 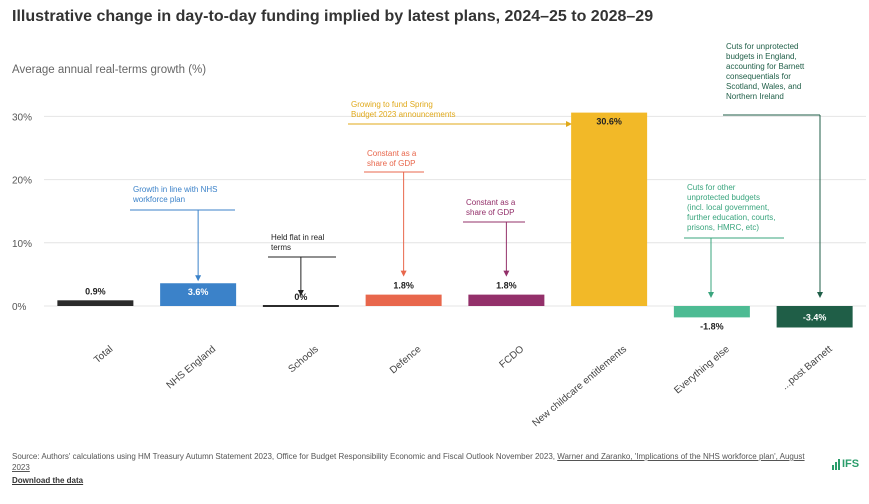 I want to click on annotation-post-barnett: Cuts for unprotected, so click(x=762, y=46).